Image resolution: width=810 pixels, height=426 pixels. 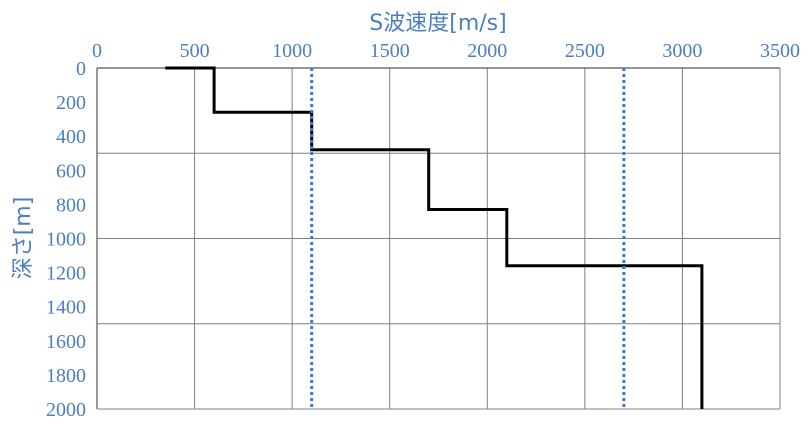 I want to click on y-tick-label: 200, so click(x=71, y=103).